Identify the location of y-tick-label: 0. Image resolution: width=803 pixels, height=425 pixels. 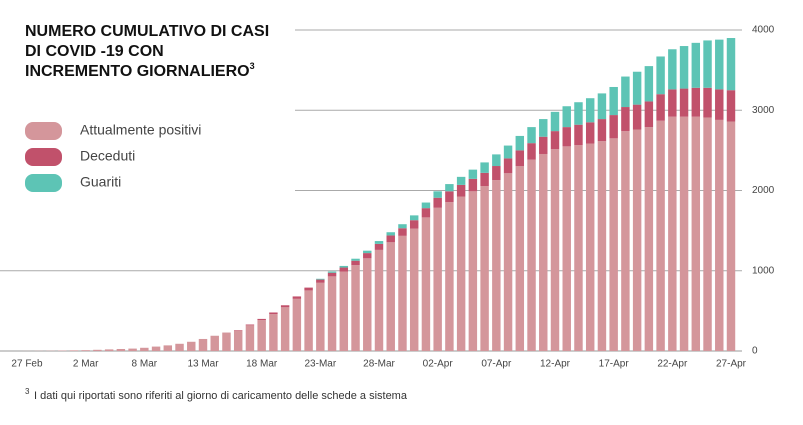
(755, 351).